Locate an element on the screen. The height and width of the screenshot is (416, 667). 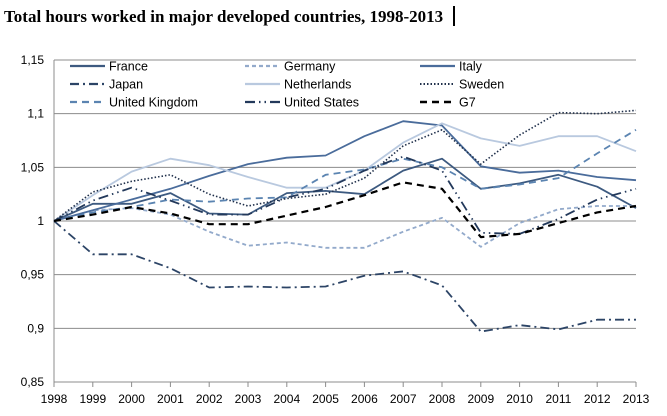
x-tick-label: 2002 is located at coordinates (209, 399).